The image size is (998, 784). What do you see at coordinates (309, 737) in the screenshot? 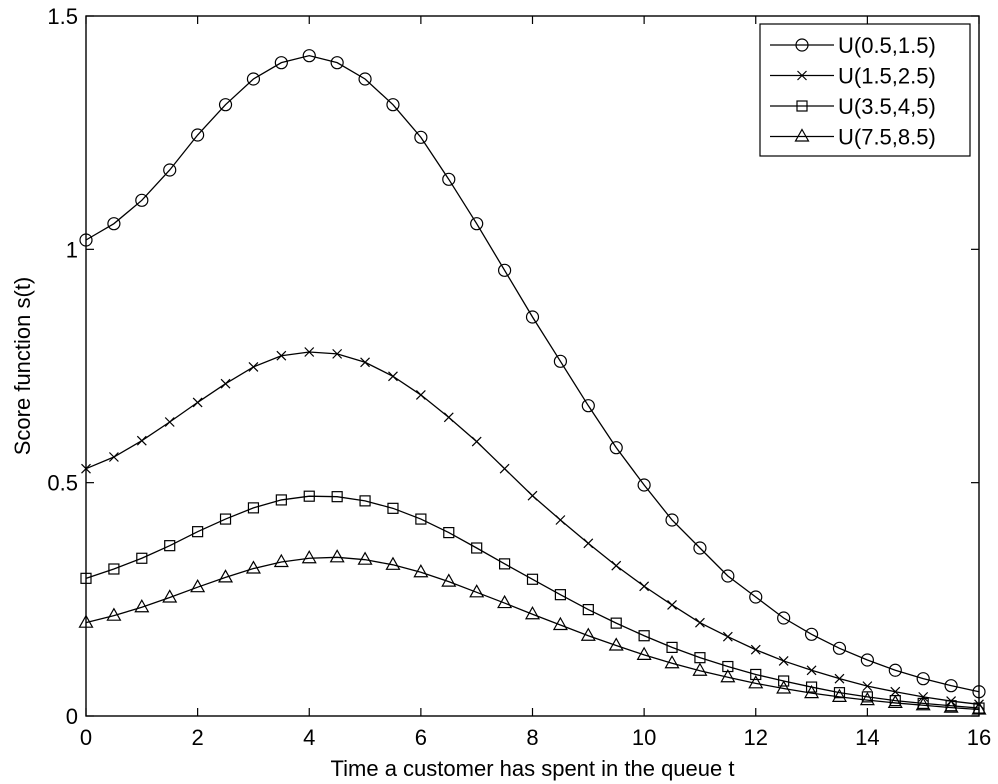
I see `x-tick-label: 4` at bounding box center [309, 737].